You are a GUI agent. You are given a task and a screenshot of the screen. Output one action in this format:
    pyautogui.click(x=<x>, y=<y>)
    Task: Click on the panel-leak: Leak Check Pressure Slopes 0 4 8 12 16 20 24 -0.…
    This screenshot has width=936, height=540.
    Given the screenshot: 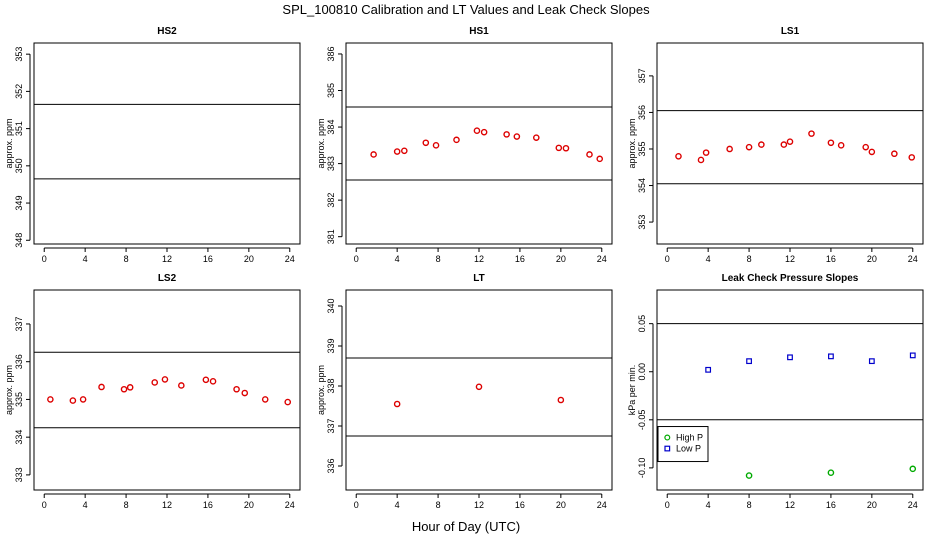 What is the action you would take?
    pyautogui.click(x=775, y=391)
    